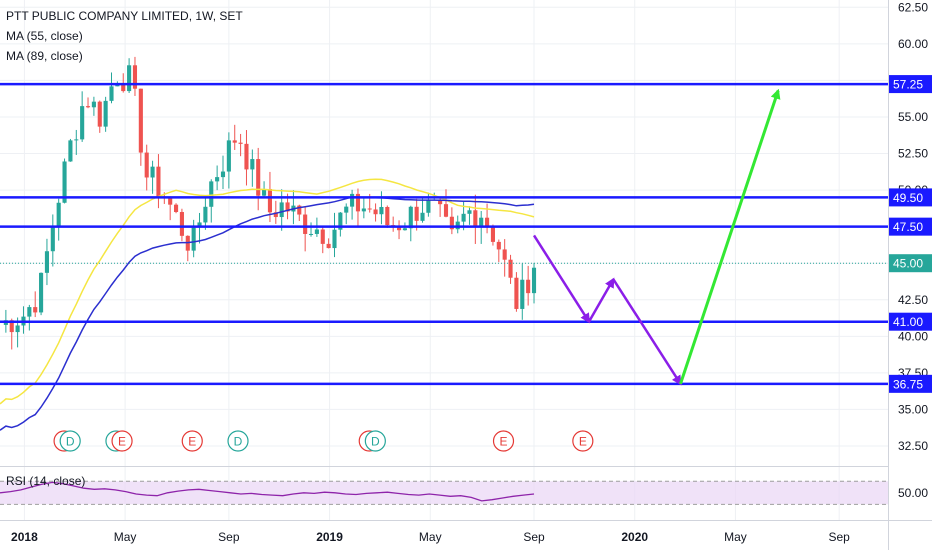 The height and width of the screenshot is (555, 932). What do you see at coordinates (634, 537) in the screenshot?
I see `time-tick-label: 2020` at bounding box center [634, 537].